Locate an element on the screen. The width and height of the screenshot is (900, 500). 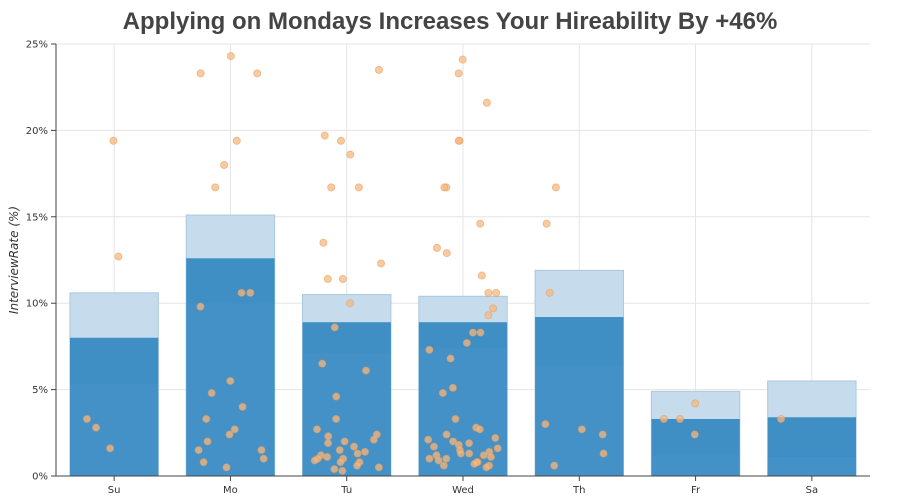
data-point-sa is located at coordinates (781, 418).